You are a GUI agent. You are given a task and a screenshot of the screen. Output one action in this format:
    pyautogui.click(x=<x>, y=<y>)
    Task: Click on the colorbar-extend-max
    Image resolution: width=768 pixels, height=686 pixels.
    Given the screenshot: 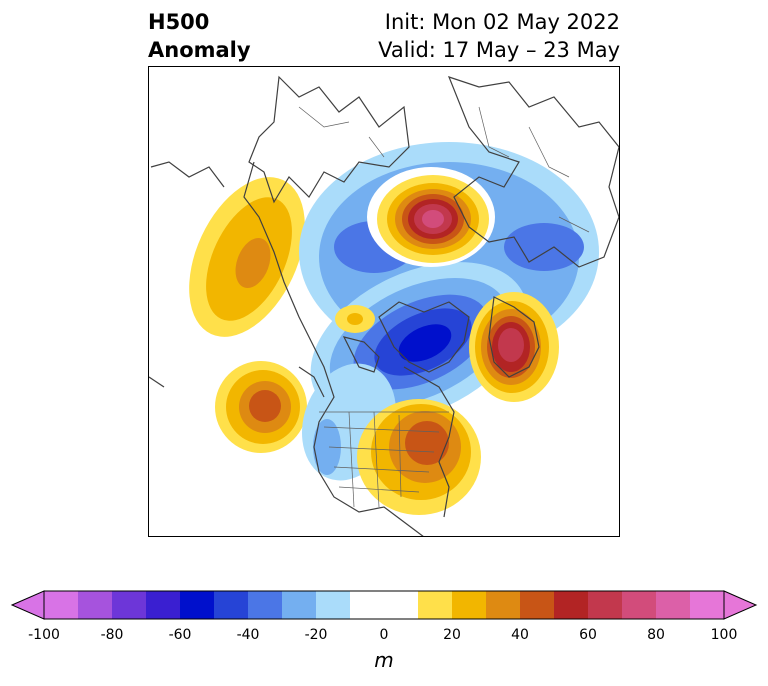 What is the action you would take?
    pyautogui.click(x=740, y=605)
    